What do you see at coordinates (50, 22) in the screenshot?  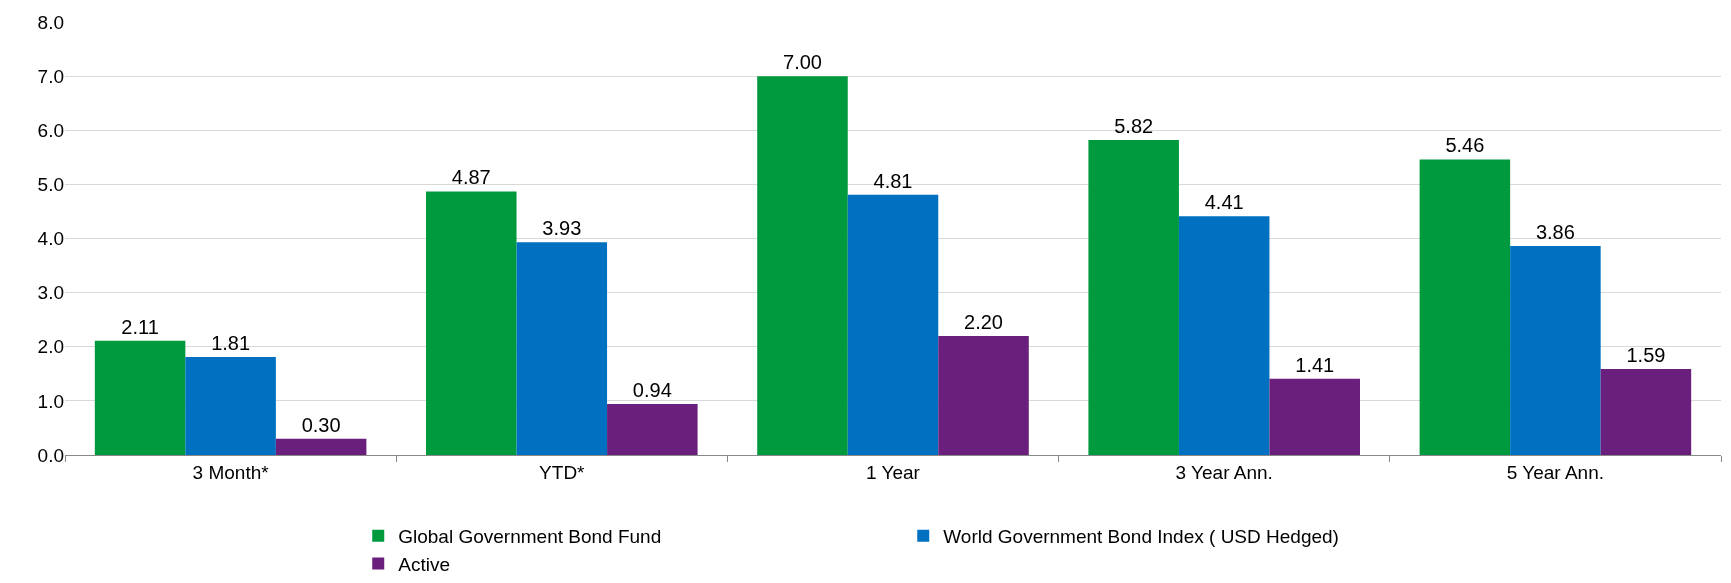 I see `y-tick-label: 8.0` at bounding box center [50, 22].